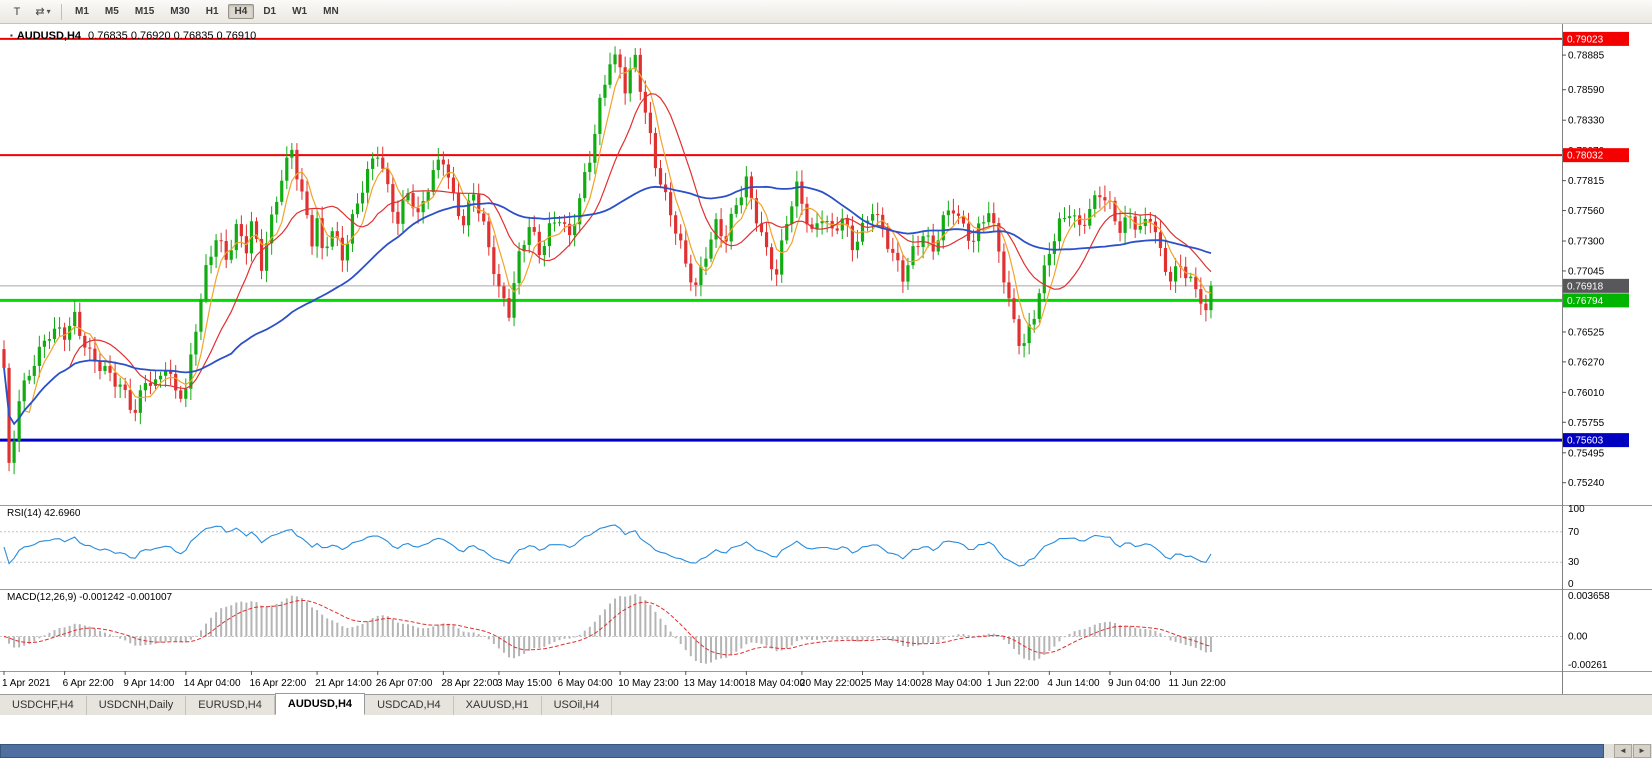  I want to click on svg-text: 16 Apr 22:00, so click(277, 683).